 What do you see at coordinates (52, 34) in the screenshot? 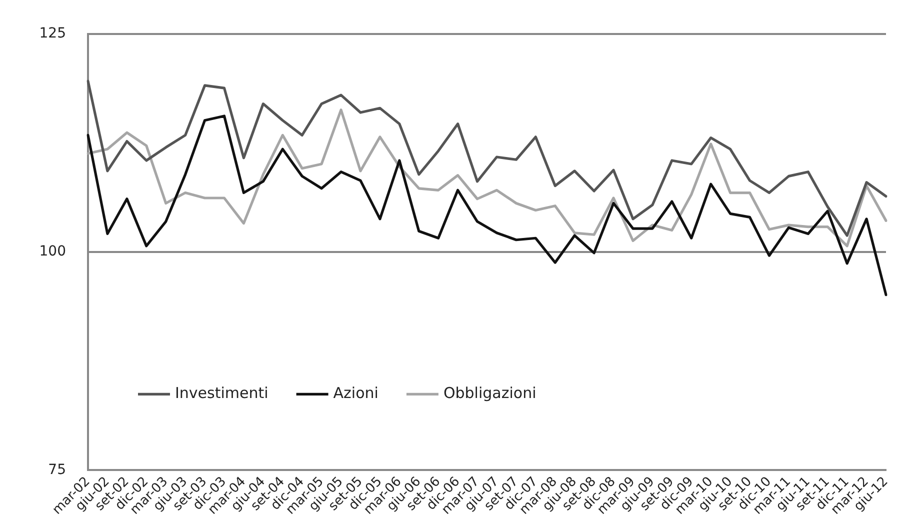
I see `y-tick-label: 125` at bounding box center [52, 34].